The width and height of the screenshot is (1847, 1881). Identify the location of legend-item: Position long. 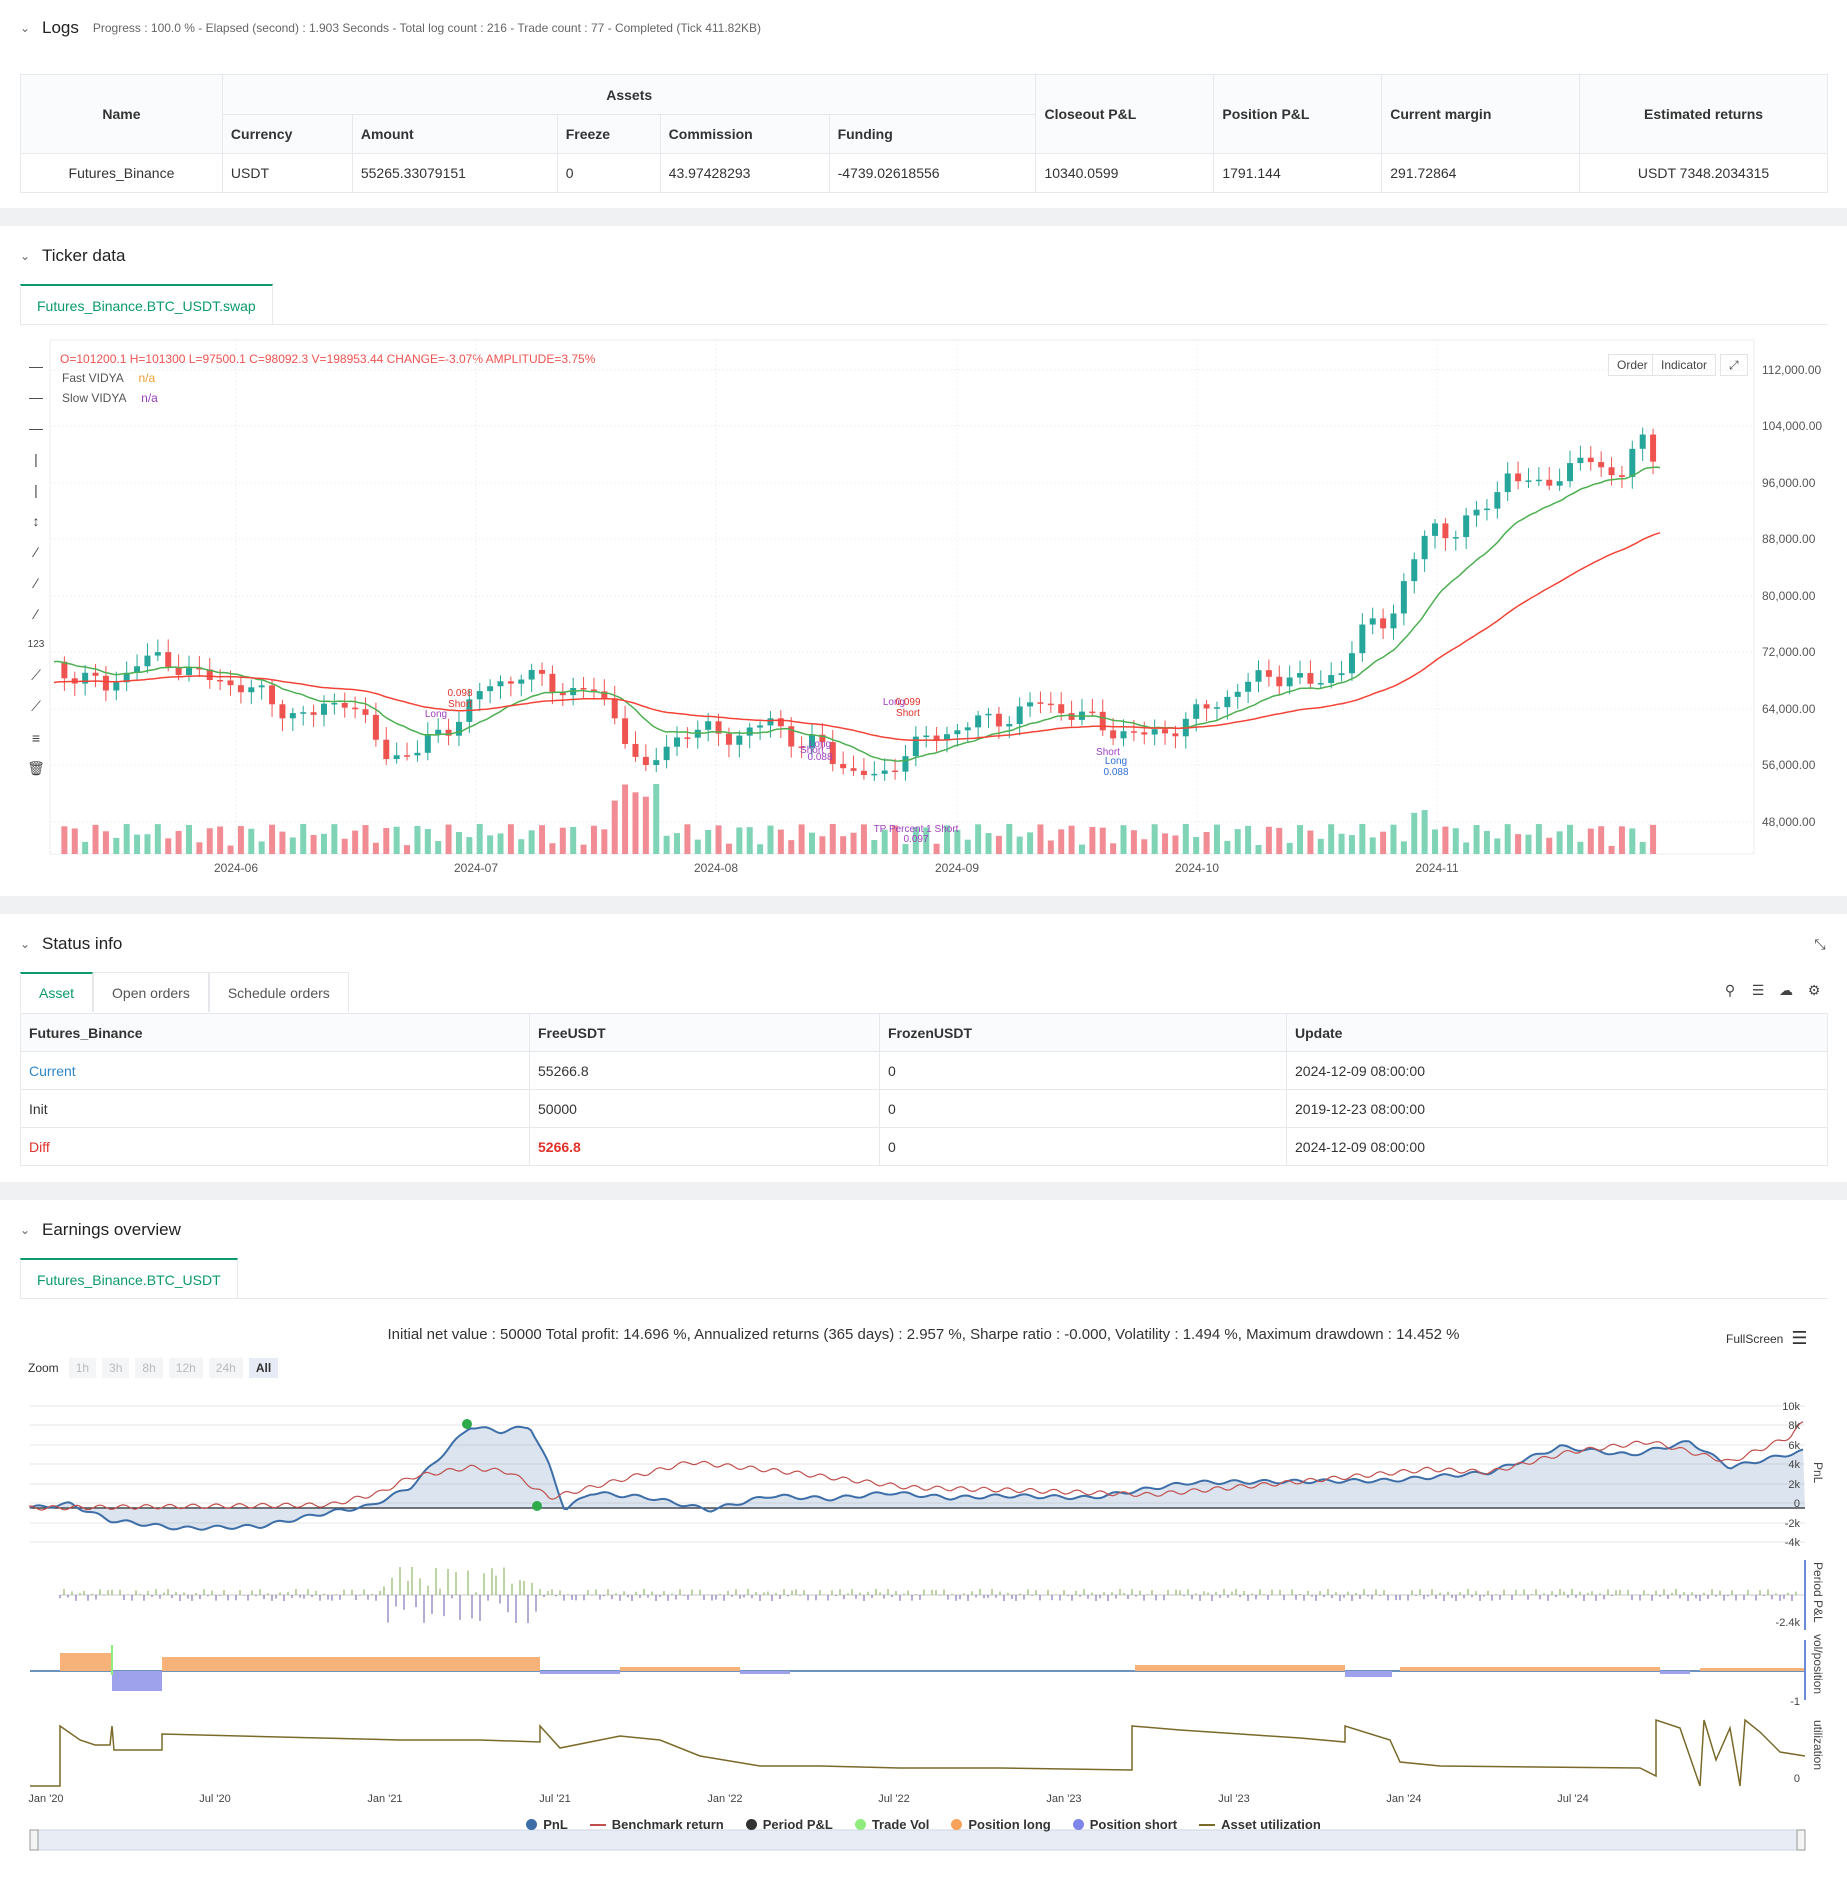
(1001, 1824).